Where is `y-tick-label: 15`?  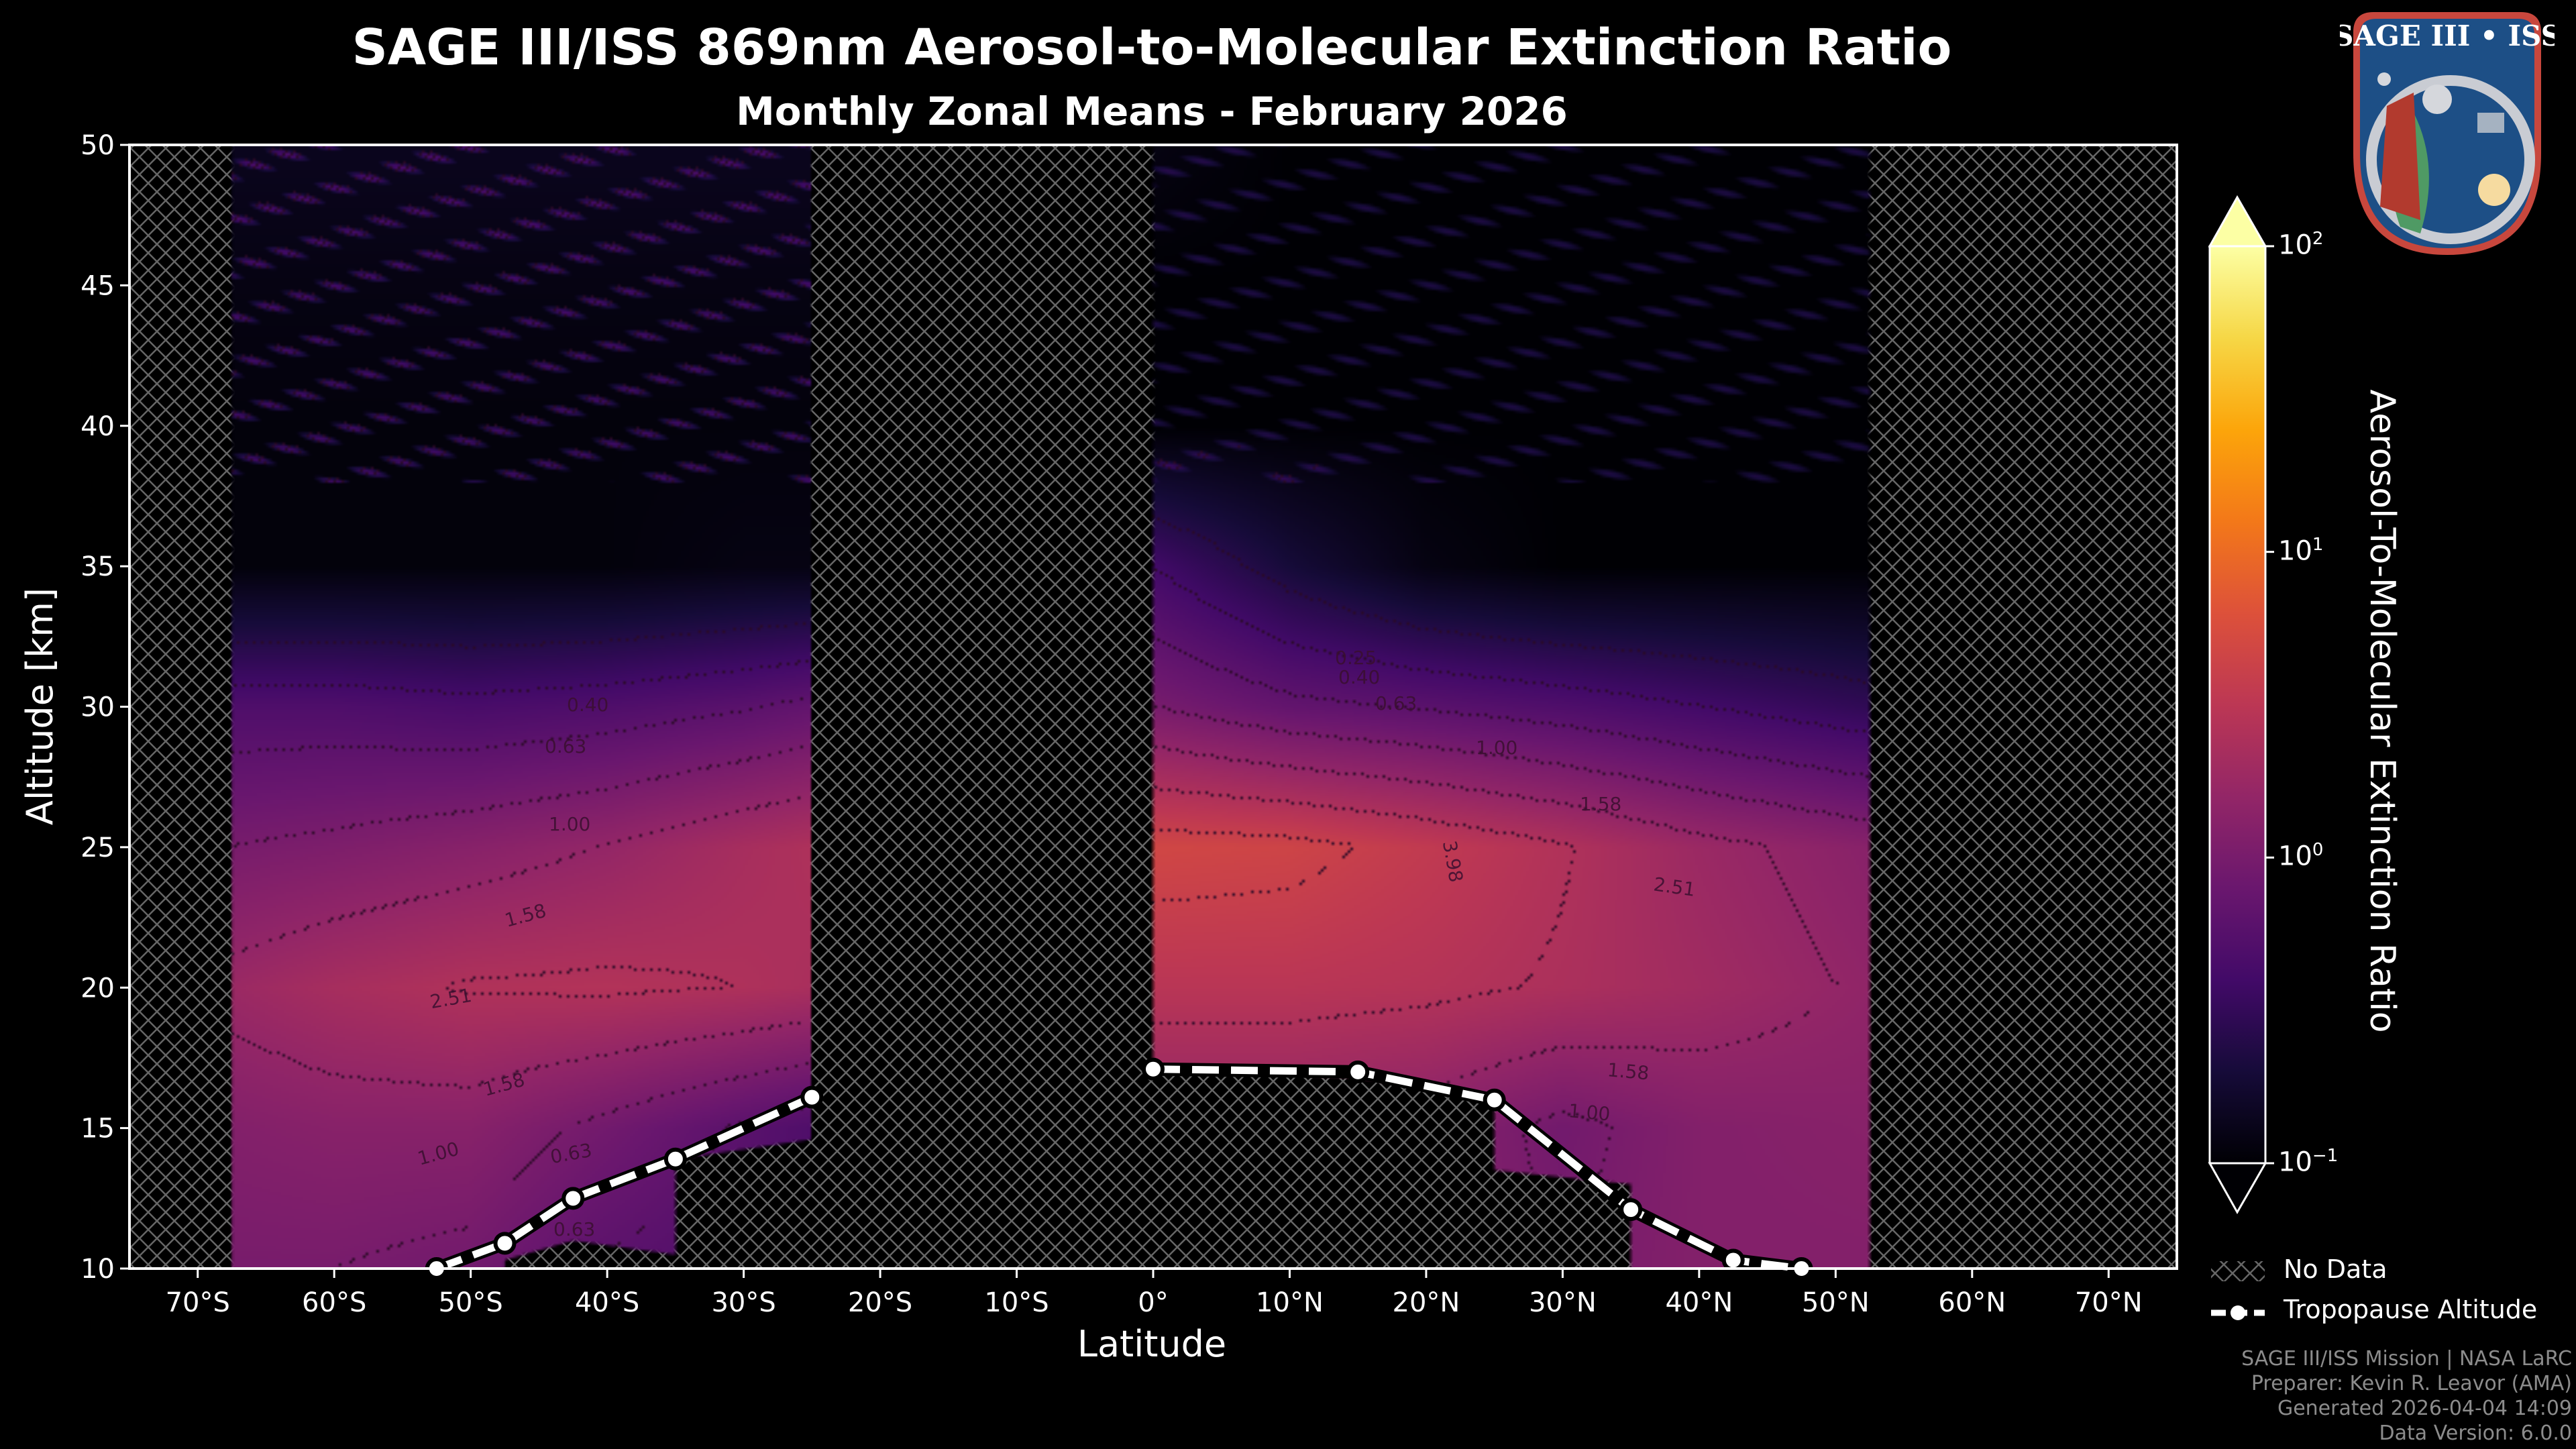
y-tick-label: 15 is located at coordinates (97, 1129).